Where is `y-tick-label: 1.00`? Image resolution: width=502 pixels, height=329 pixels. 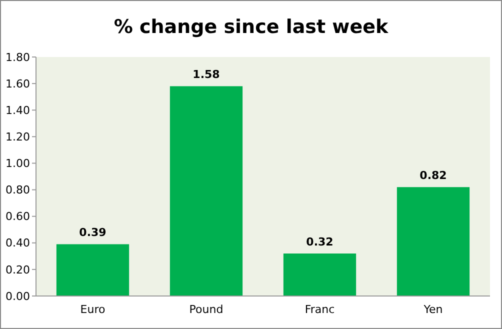
y-tick-label: 1.00 is located at coordinates (18, 163).